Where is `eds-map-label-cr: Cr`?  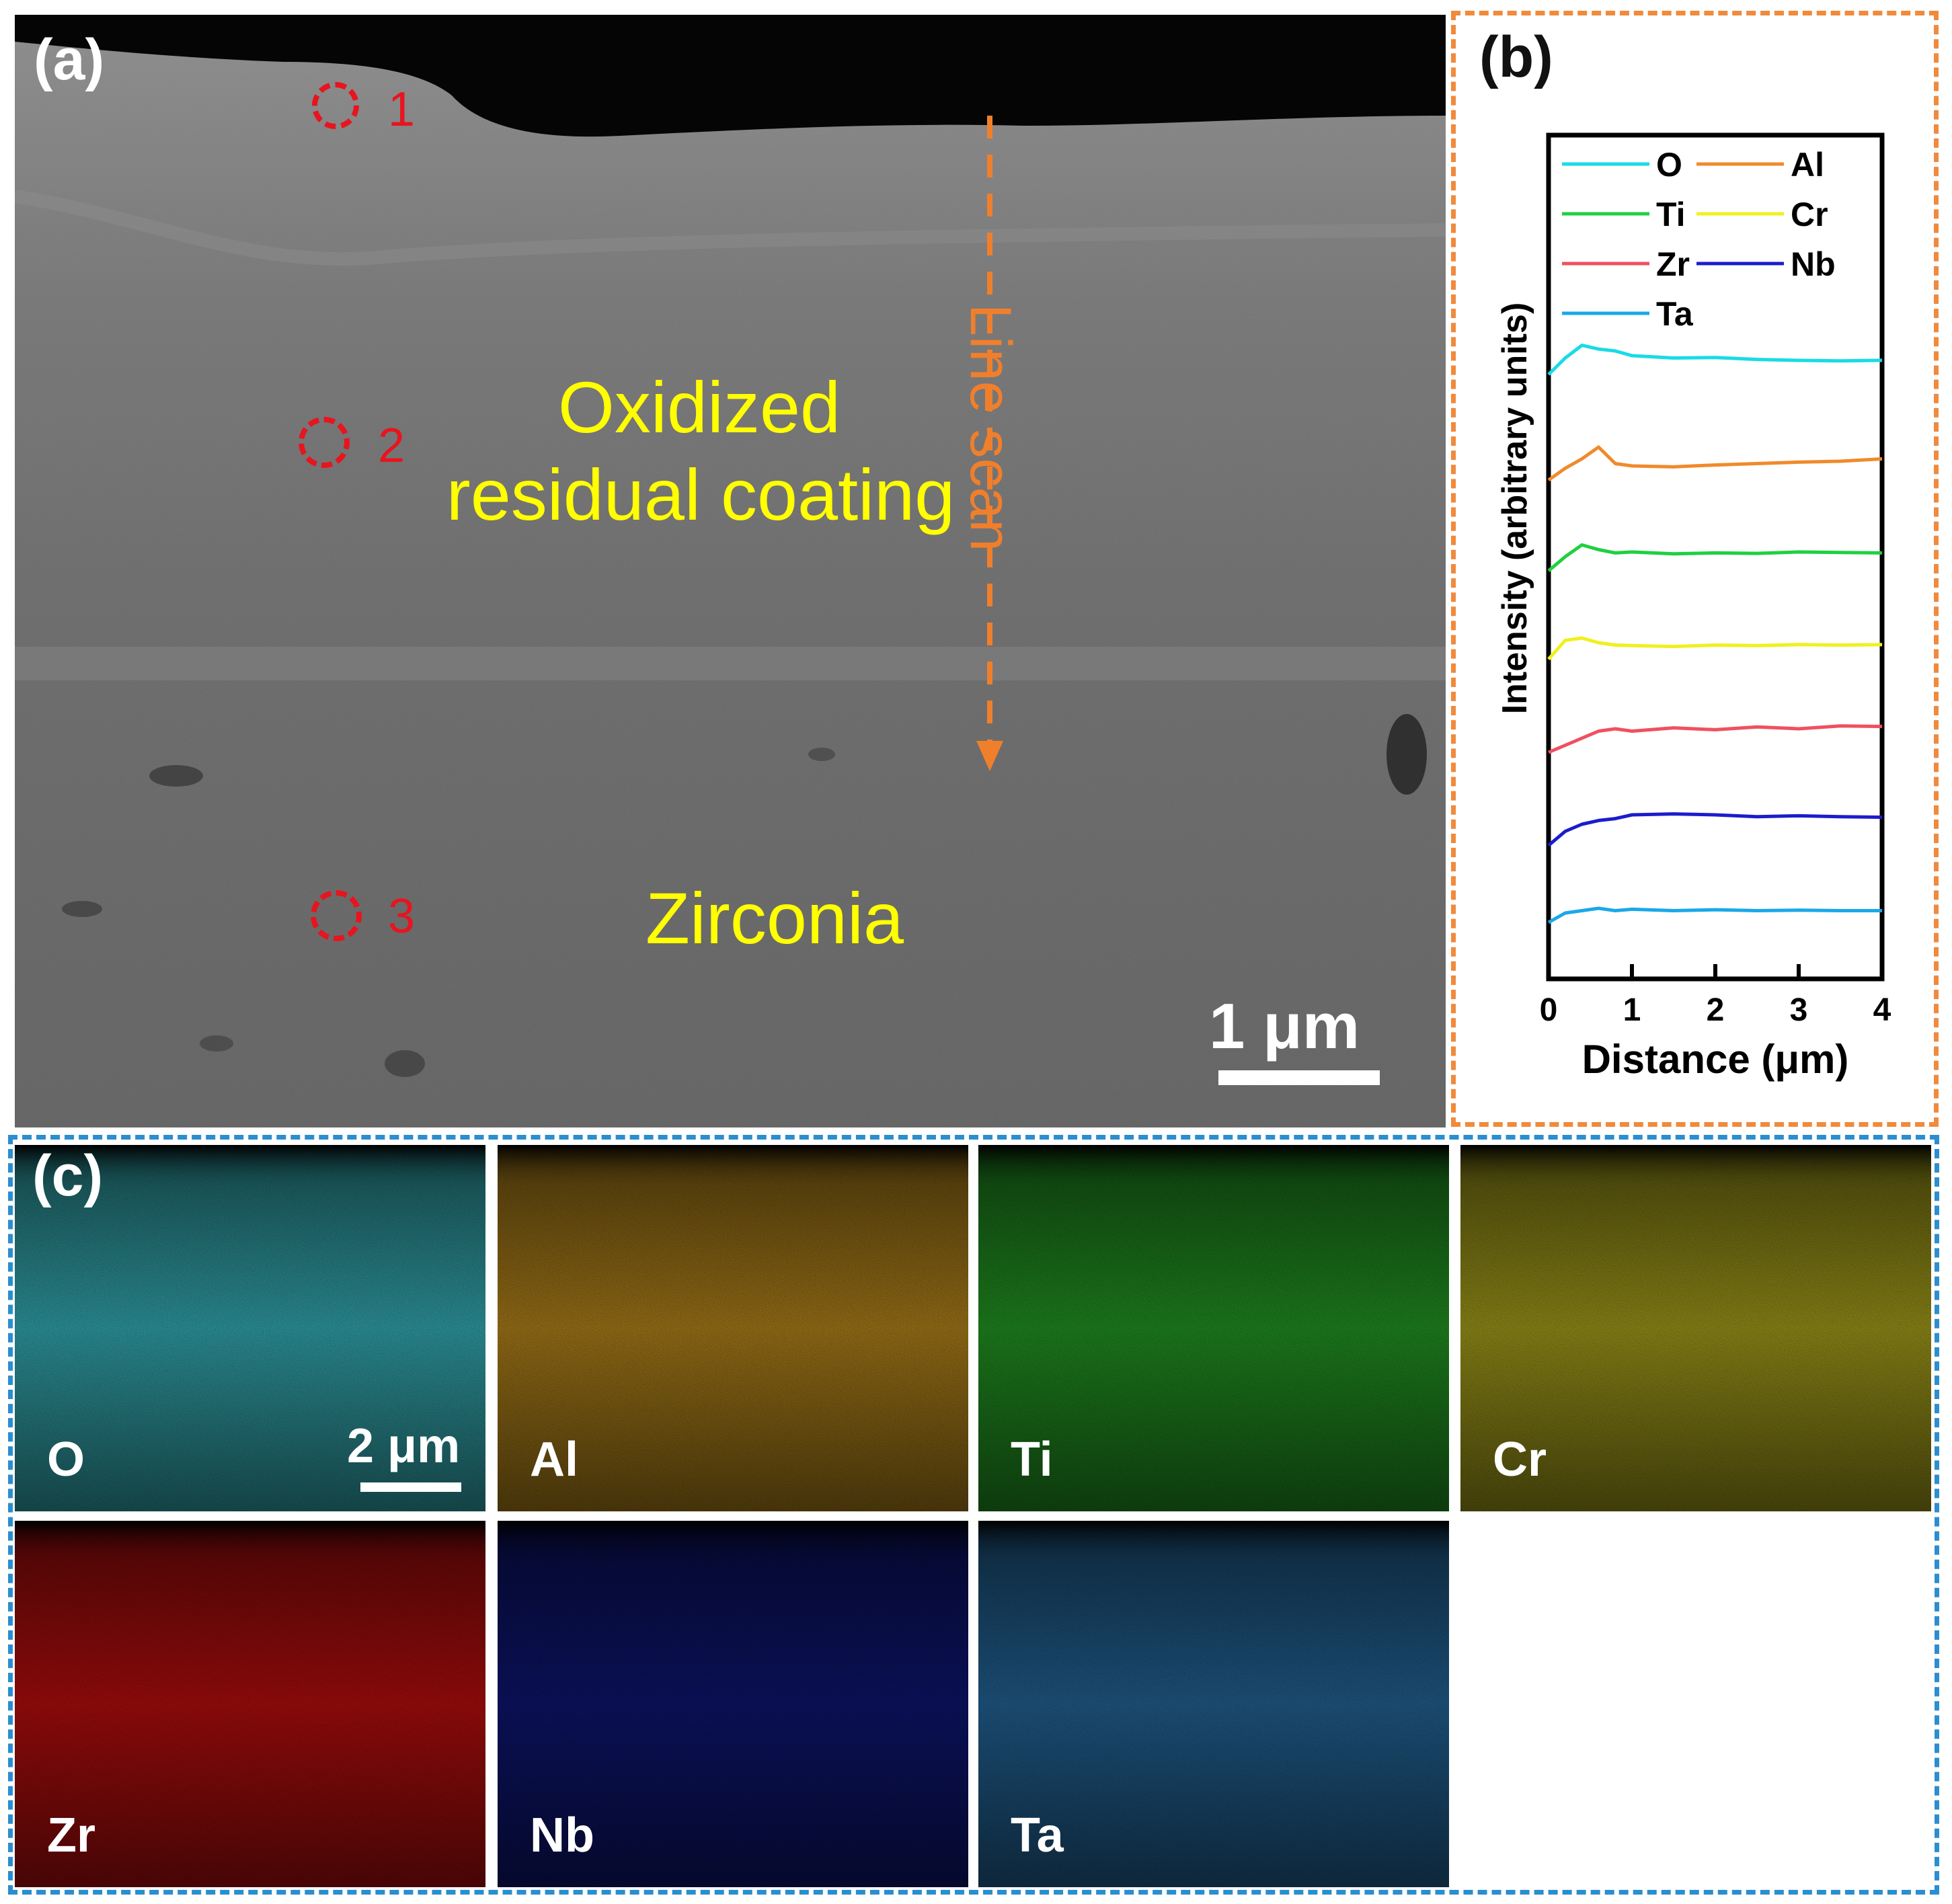 eds-map-label-cr: Cr is located at coordinates (1520, 1460).